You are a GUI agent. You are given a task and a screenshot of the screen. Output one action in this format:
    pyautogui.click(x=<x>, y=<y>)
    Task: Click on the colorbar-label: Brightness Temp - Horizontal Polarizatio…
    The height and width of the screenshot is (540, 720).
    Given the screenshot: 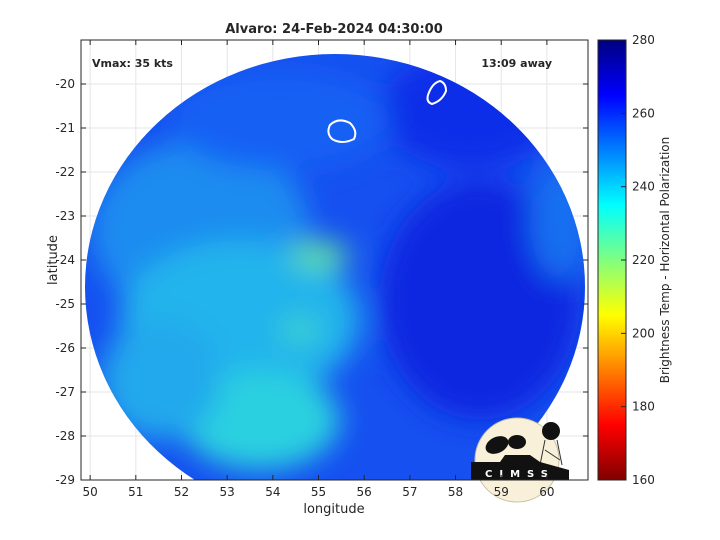 What is the action you would take?
    pyautogui.click(x=665, y=260)
    